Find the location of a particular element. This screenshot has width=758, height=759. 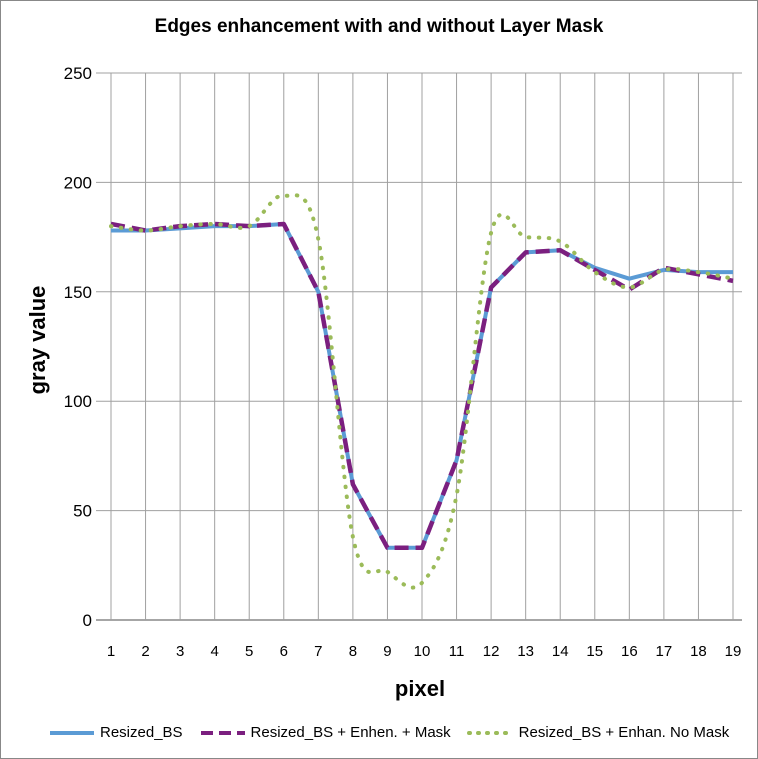

x-tick-label: 4 is located at coordinates (214, 651).